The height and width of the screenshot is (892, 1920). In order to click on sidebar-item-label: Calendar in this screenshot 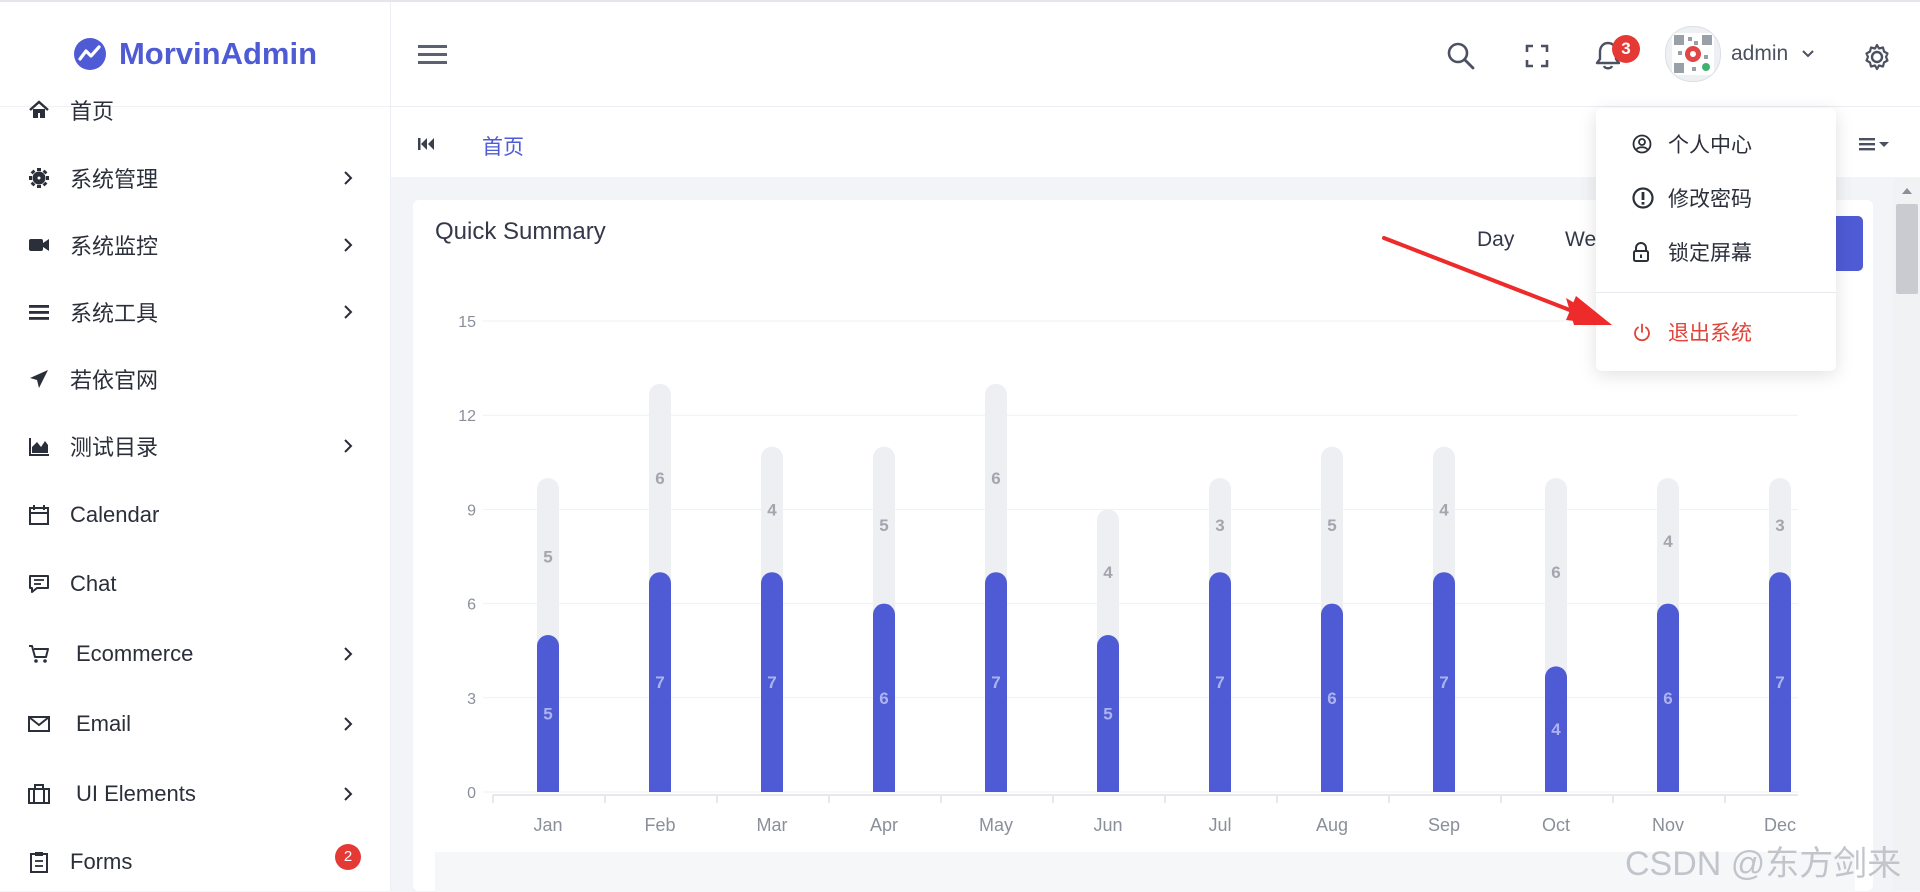, I will do `click(115, 514)`.